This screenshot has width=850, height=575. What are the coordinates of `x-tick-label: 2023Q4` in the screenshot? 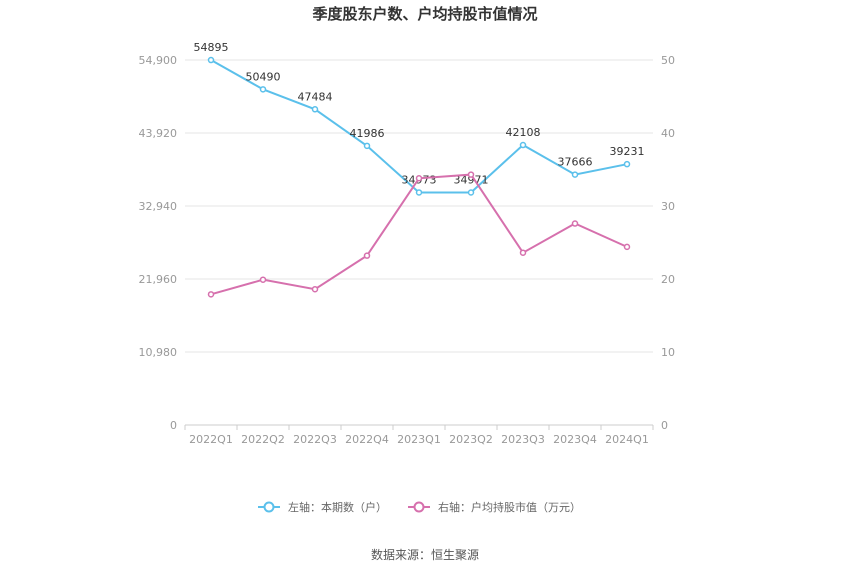 It's located at (575, 439).